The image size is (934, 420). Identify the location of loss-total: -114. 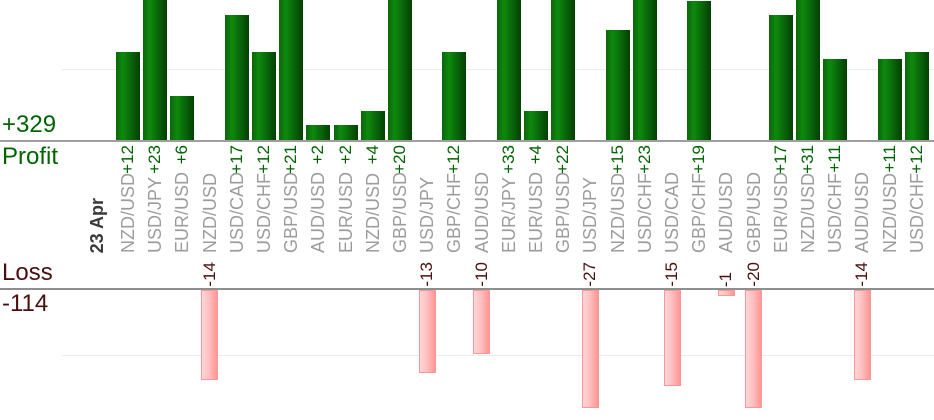
(25, 303).